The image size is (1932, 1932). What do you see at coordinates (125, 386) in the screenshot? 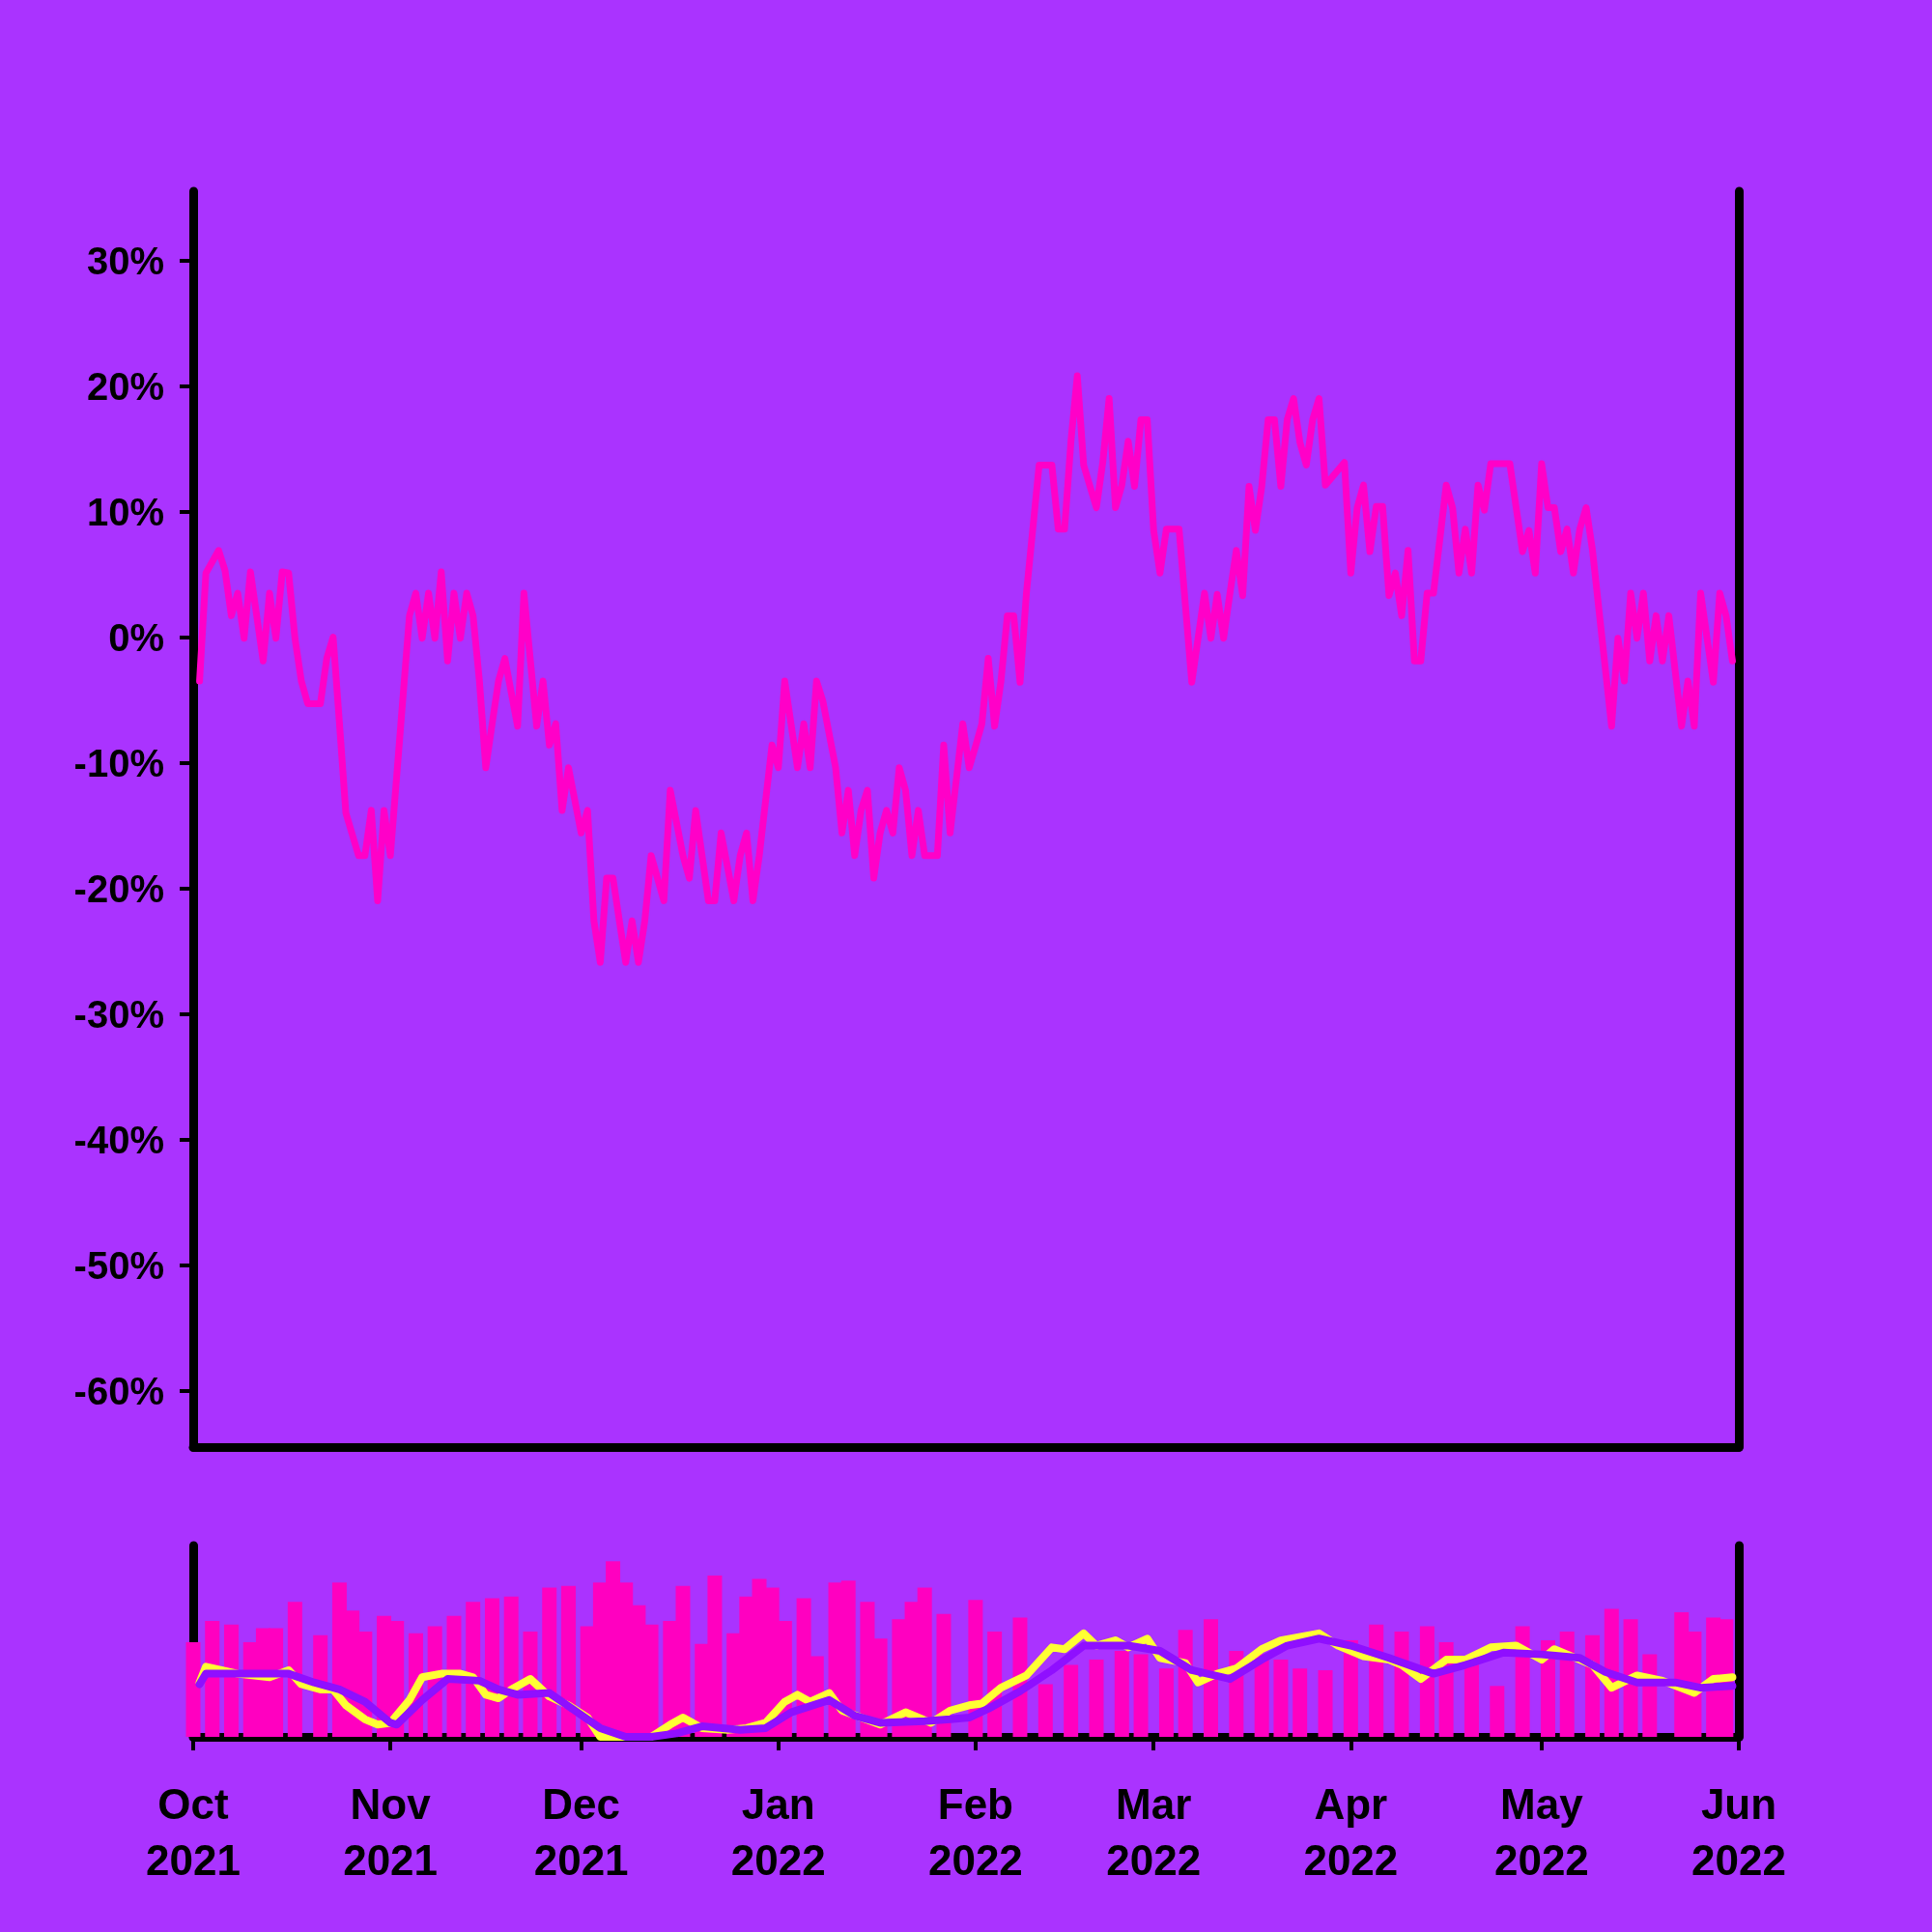
I see `y-tick-label: 20%` at bounding box center [125, 386].